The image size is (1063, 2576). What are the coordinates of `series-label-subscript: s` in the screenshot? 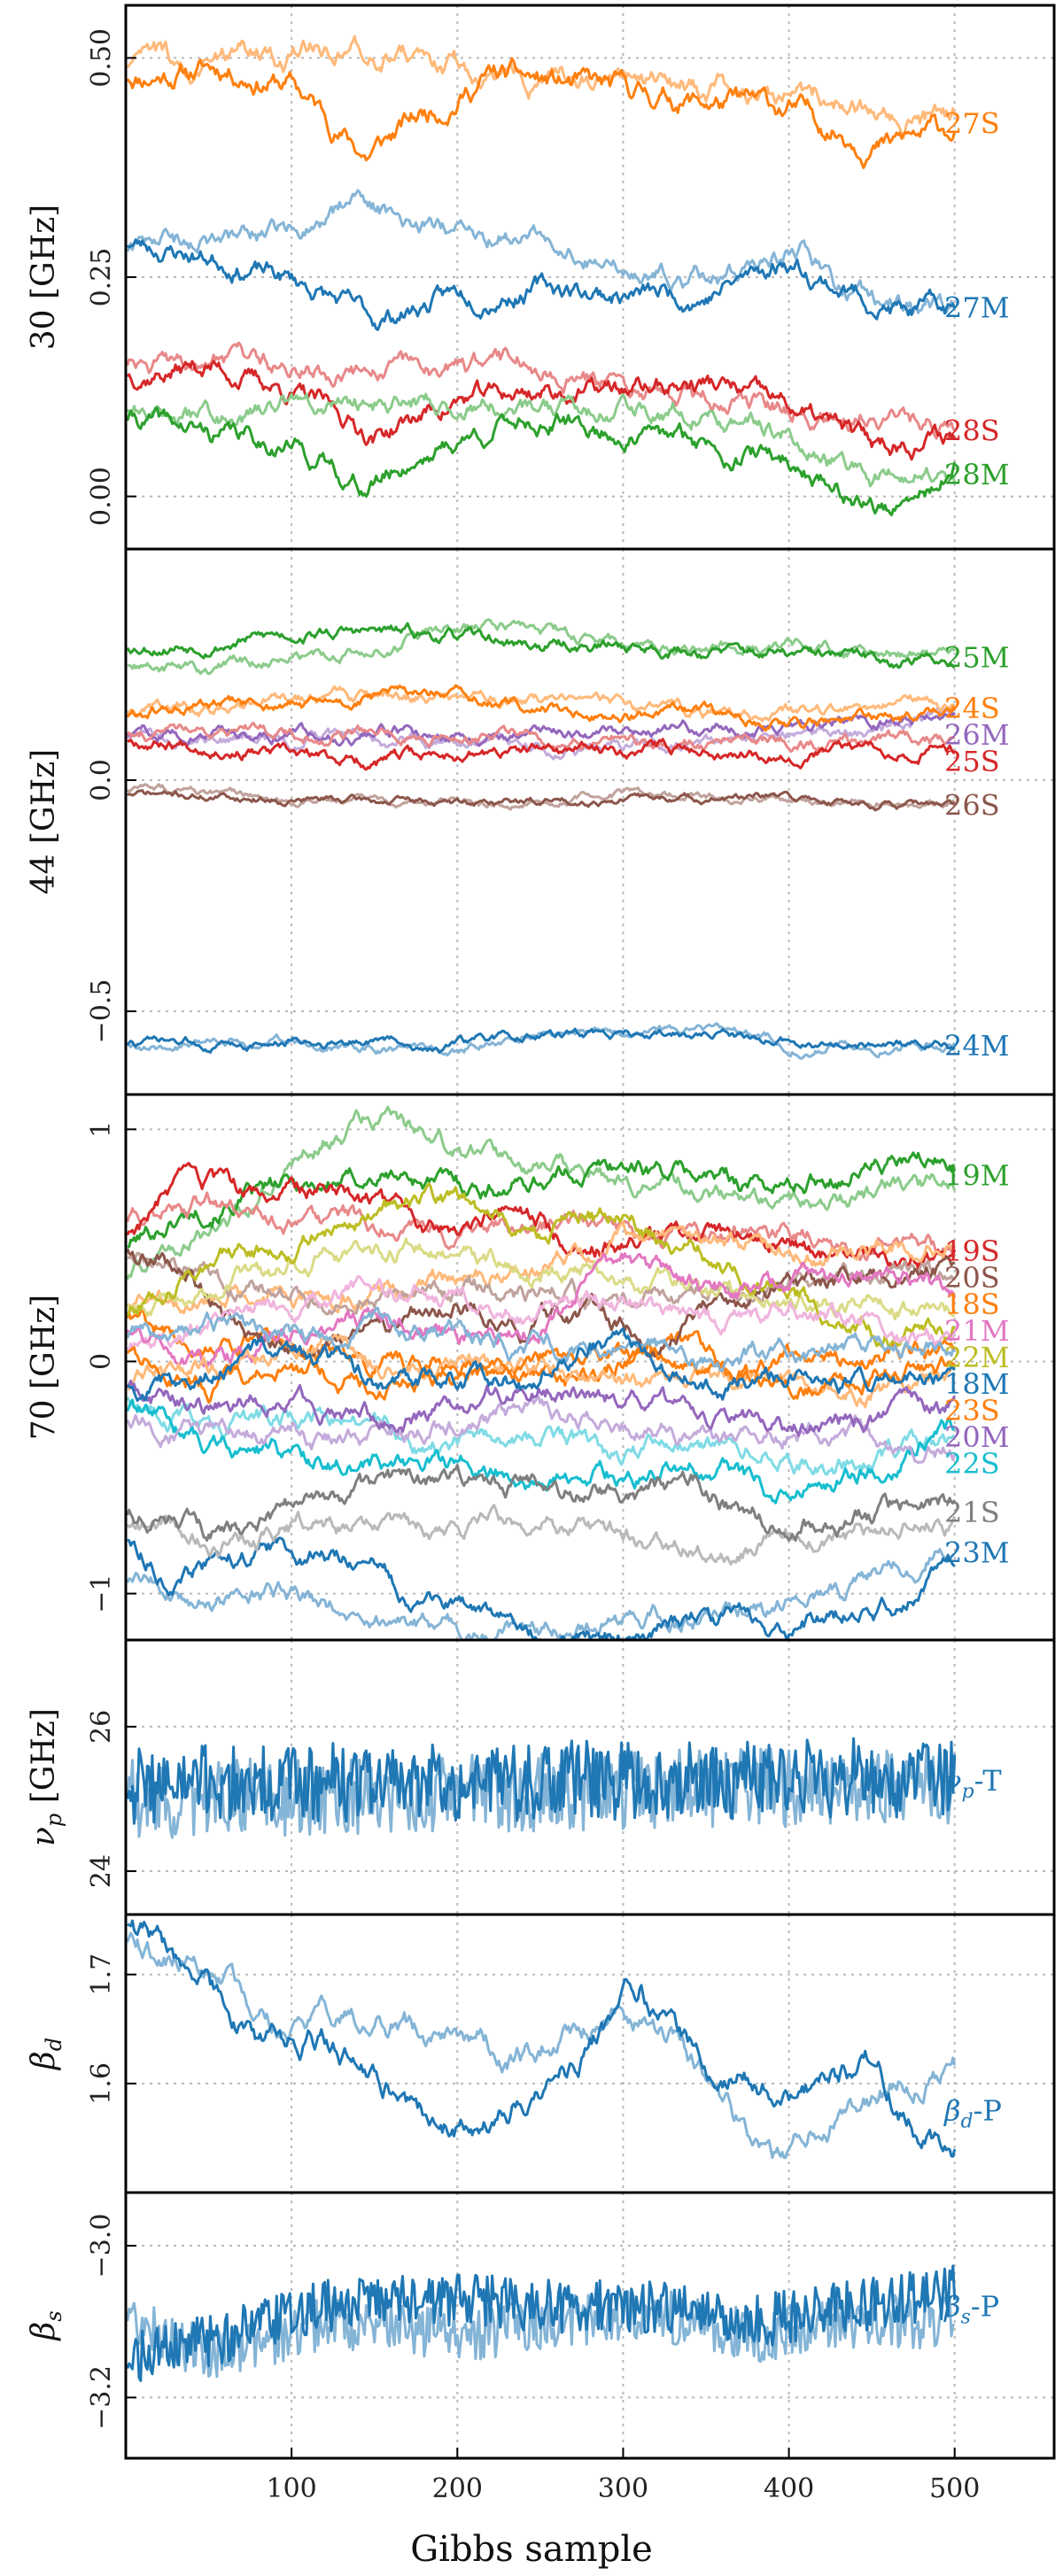 It's located at (966, 2318).